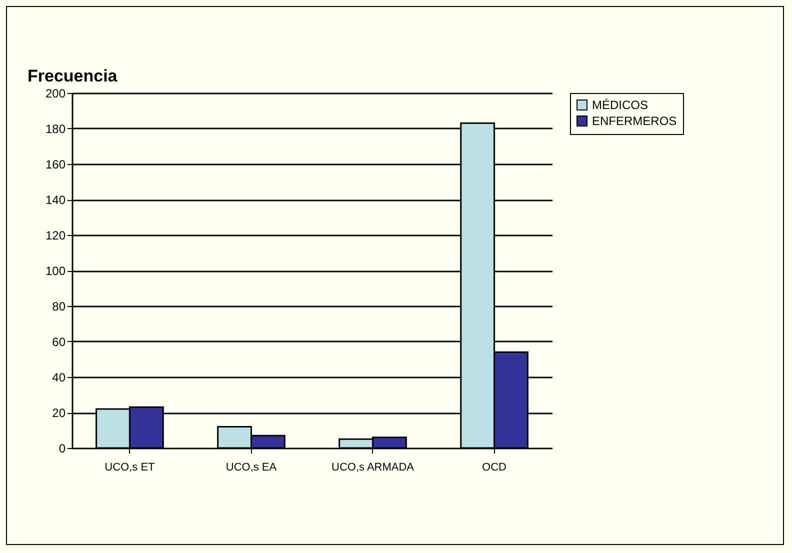  I want to click on x-tick-label: UCO,s ARMADA, so click(373, 468).